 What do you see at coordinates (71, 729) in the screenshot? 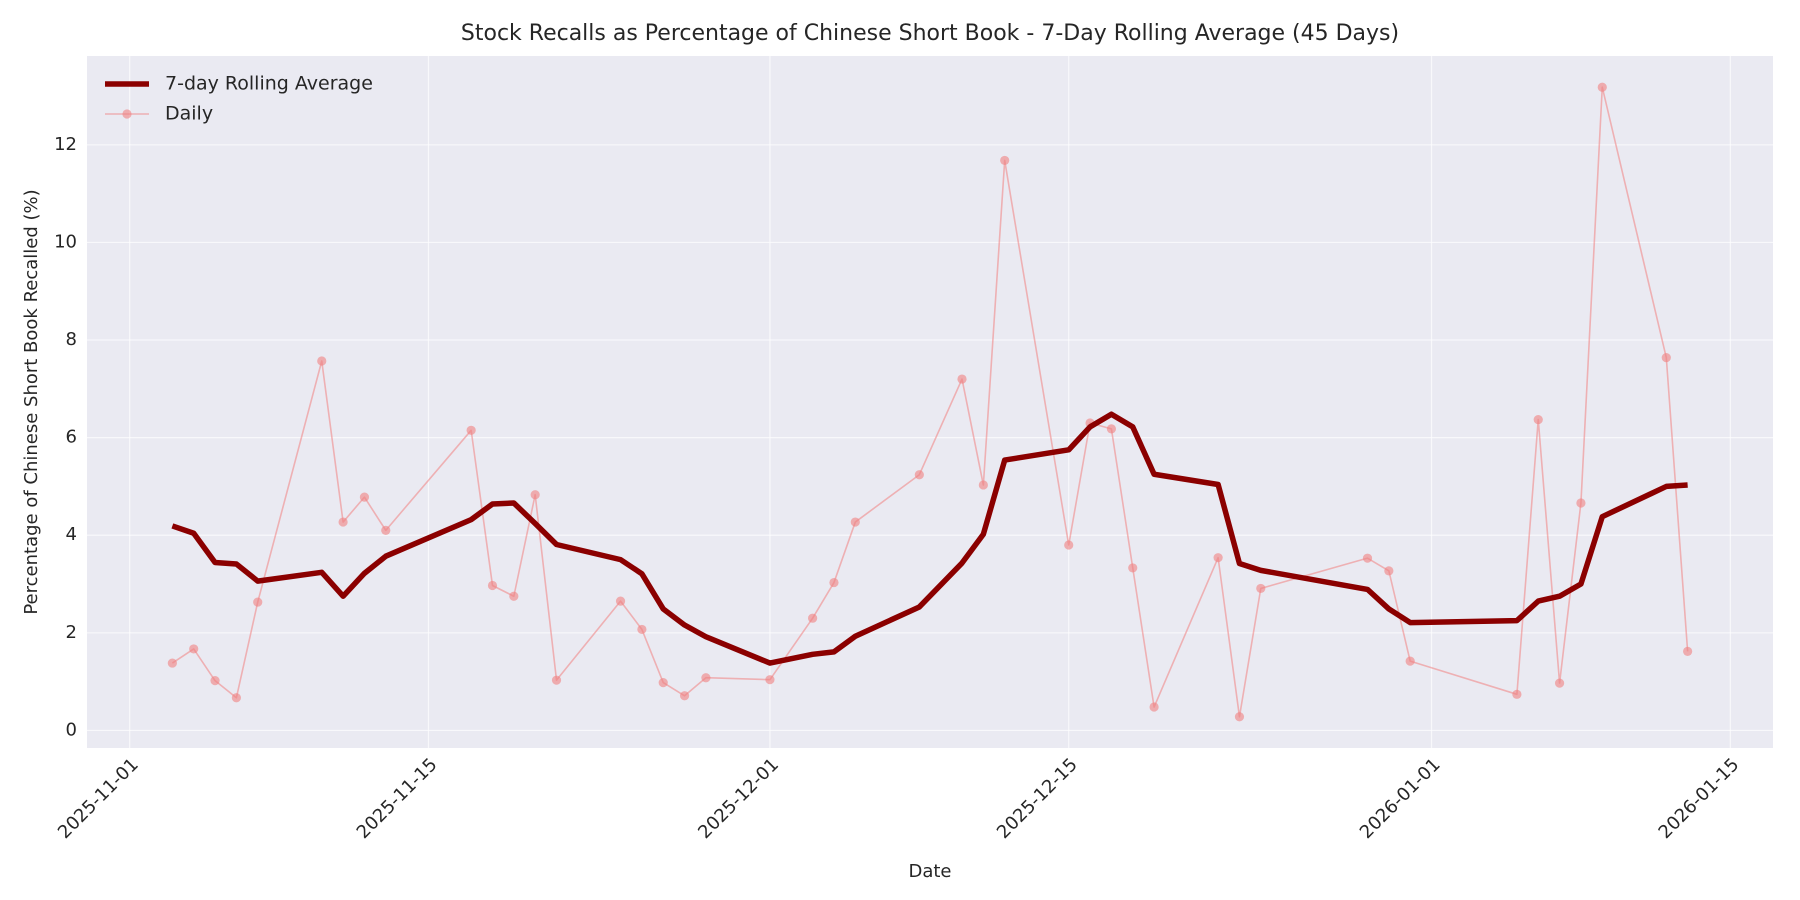
I see `y-tick-label: 0` at bounding box center [71, 729].